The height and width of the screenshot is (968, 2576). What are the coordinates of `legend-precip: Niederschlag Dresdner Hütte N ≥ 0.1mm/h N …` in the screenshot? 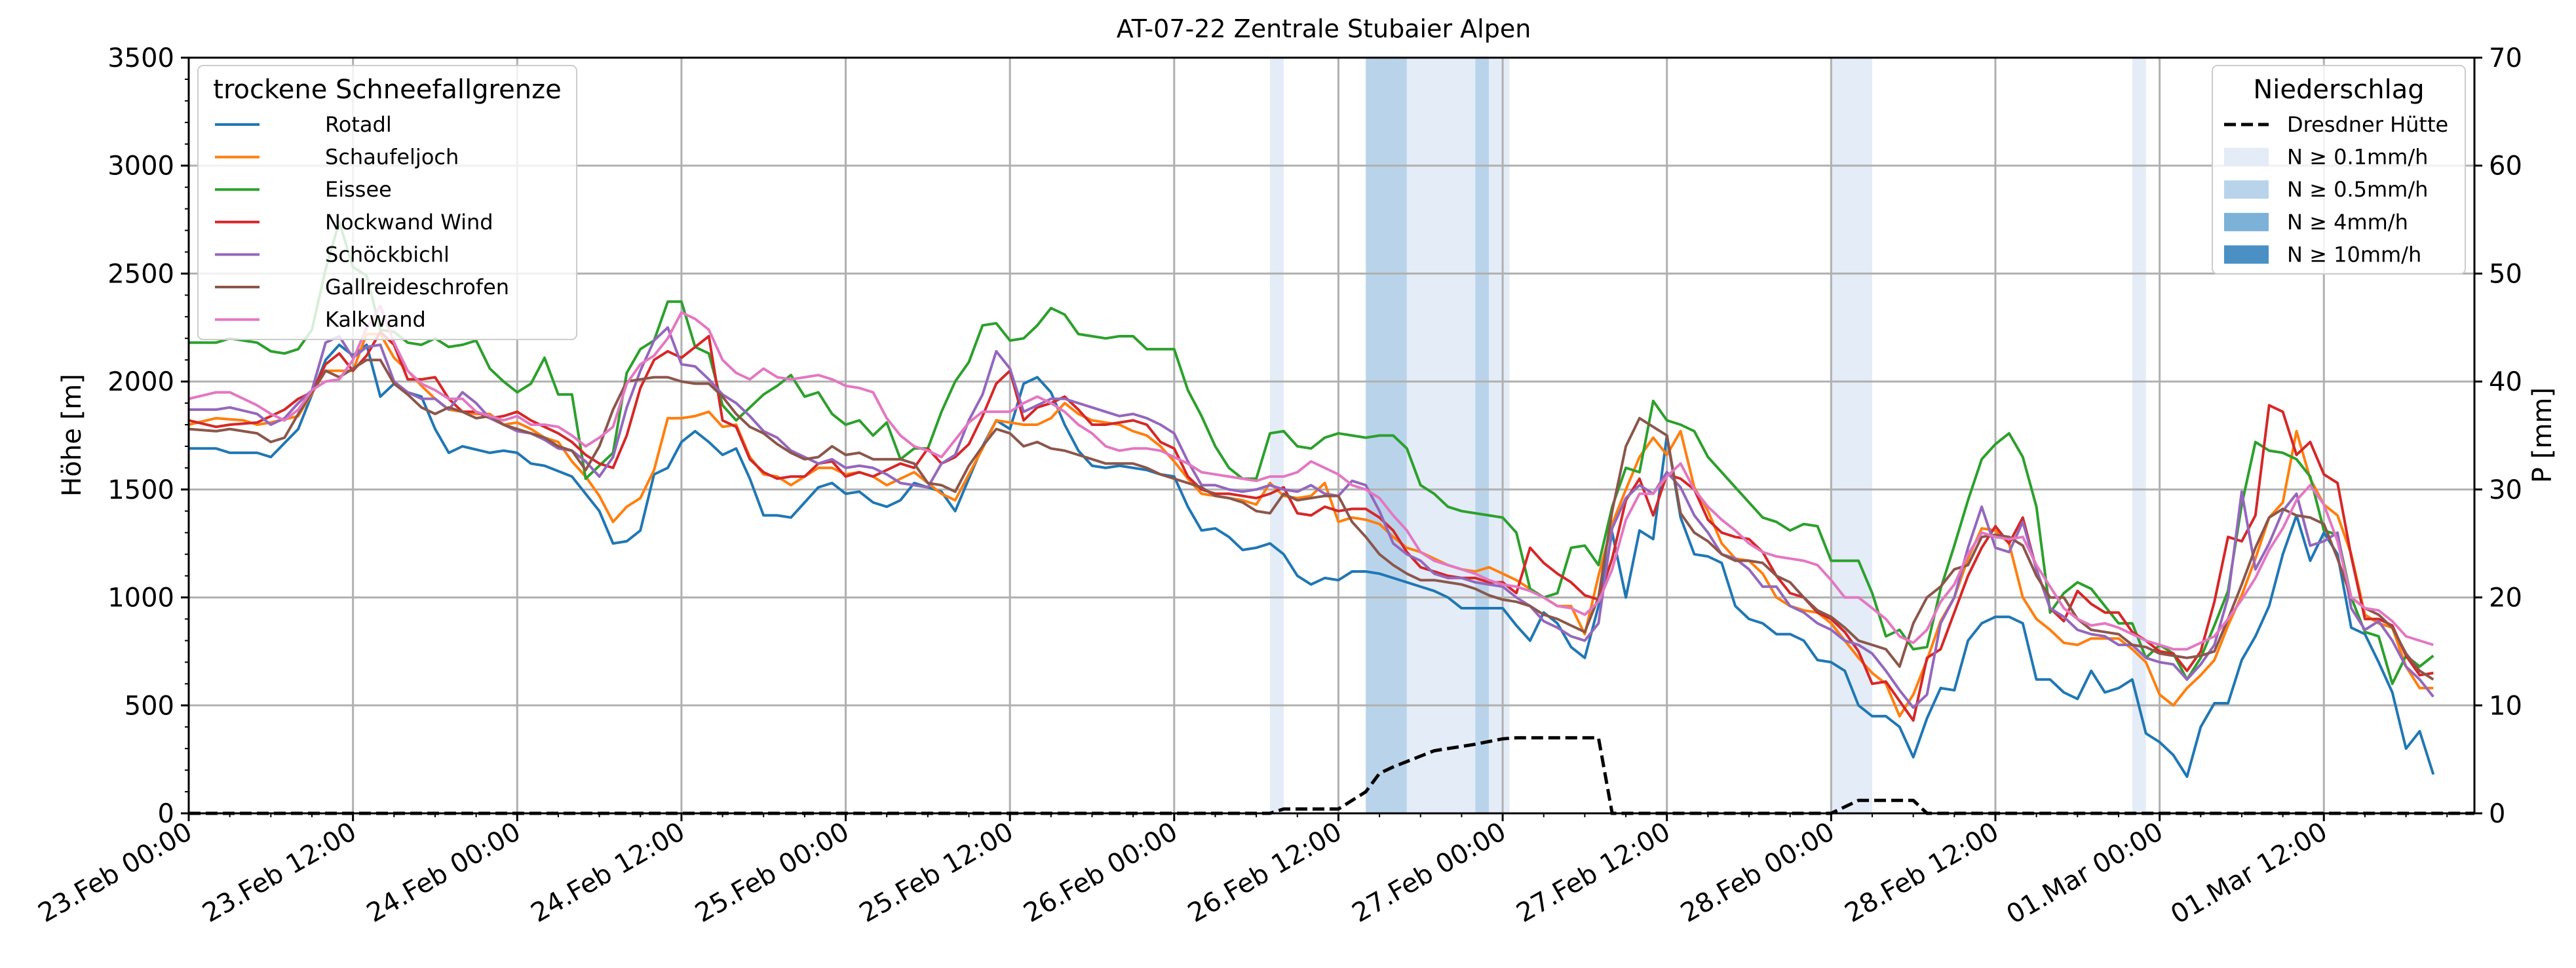 It's located at (2339, 170).